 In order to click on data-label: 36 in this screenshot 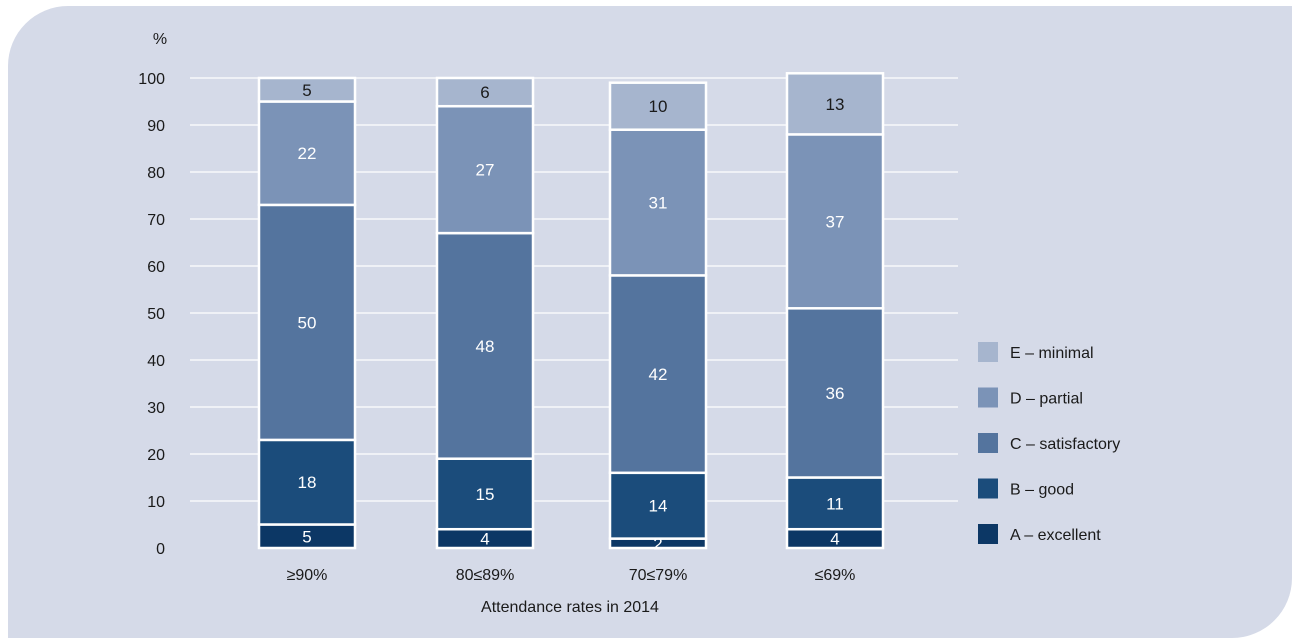, I will do `click(835, 393)`.